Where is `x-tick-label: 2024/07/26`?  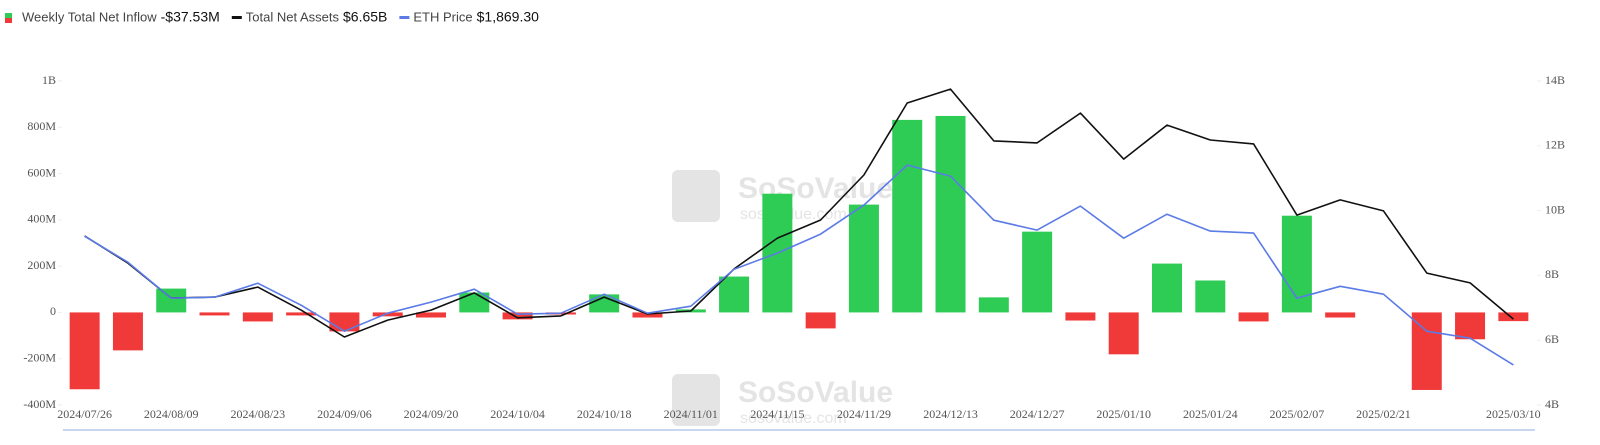
x-tick-label: 2024/07/26 is located at coordinates (84, 414).